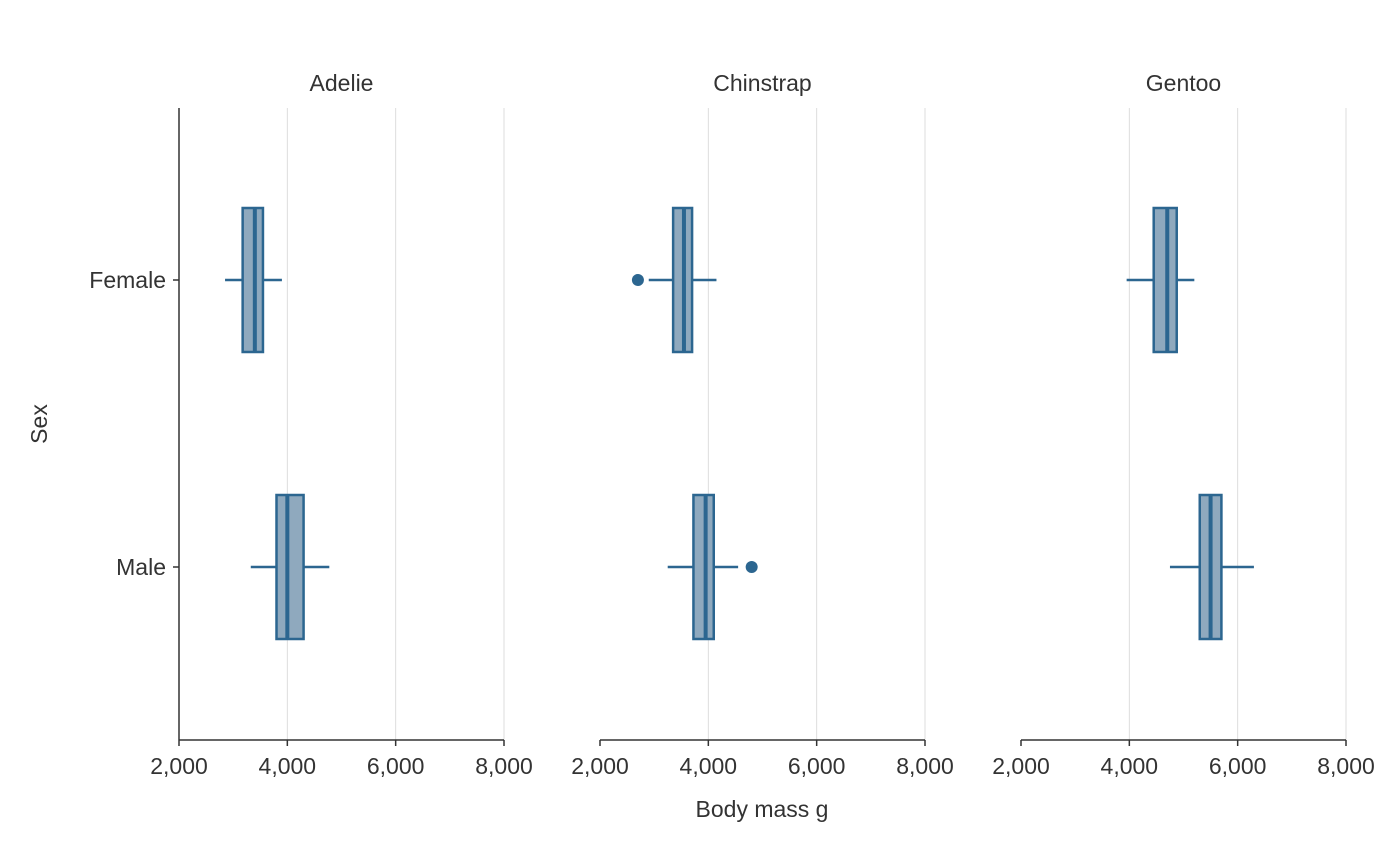  Describe the element at coordinates (127, 280) in the screenshot. I see `y-tick-label: Female` at that location.